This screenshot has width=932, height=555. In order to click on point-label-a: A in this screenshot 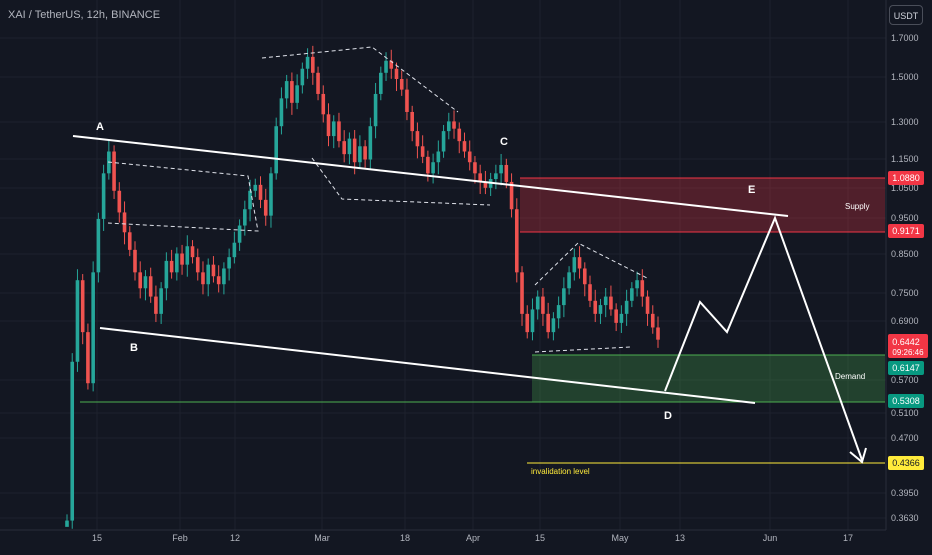, I will do `click(100, 127)`.